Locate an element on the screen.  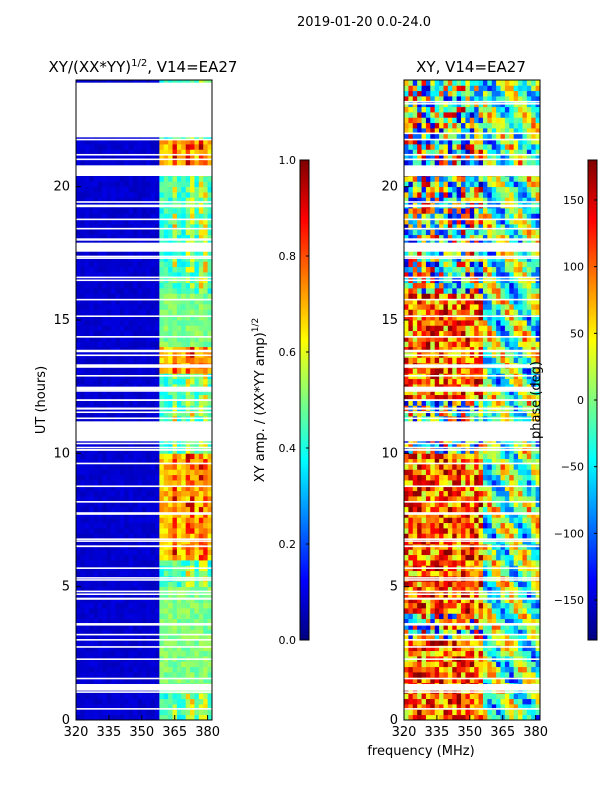
x-tick-label: 365 is located at coordinates (174, 732).